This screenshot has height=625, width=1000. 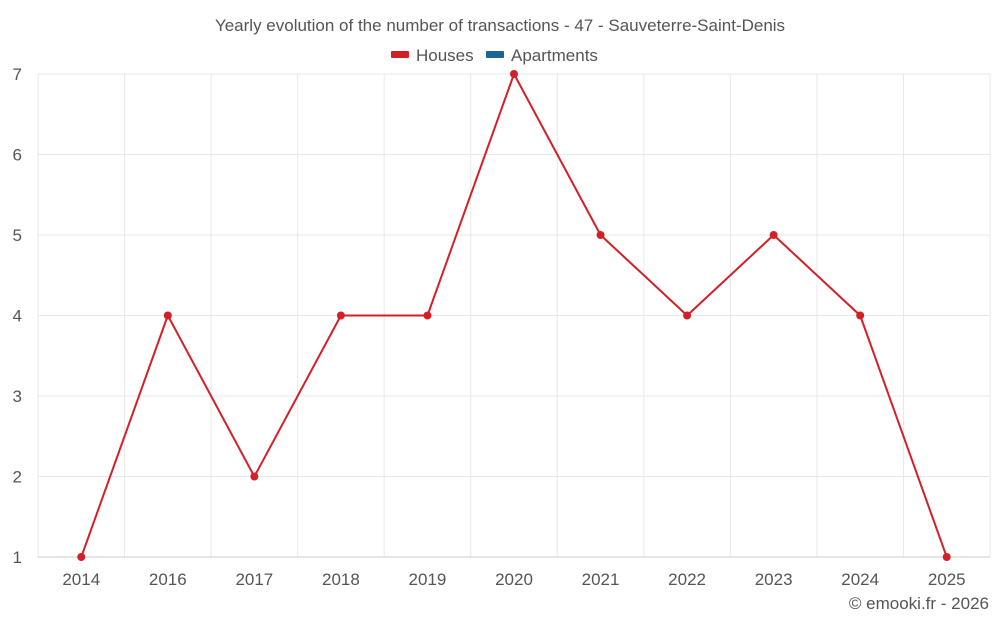 What do you see at coordinates (919, 603) in the screenshot?
I see `credit-text: © emooki.fr - 2026` at bounding box center [919, 603].